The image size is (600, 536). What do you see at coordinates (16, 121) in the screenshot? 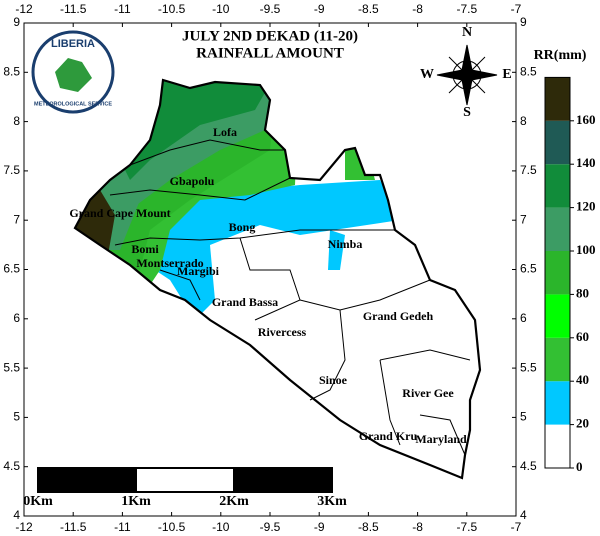
I see `lat-tick-label: 8` at bounding box center [16, 121].